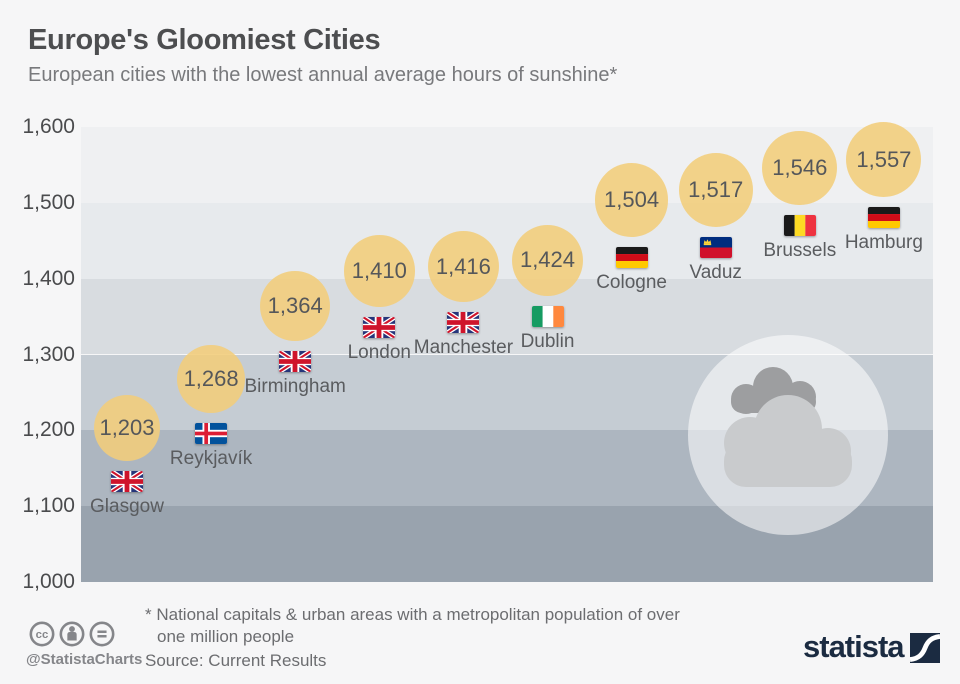 The image size is (960, 684). What do you see at coordinates (48, 506) in the screenshot?
I see `y-axis-tick-label: 1,100` at bounding box center [48, 506].